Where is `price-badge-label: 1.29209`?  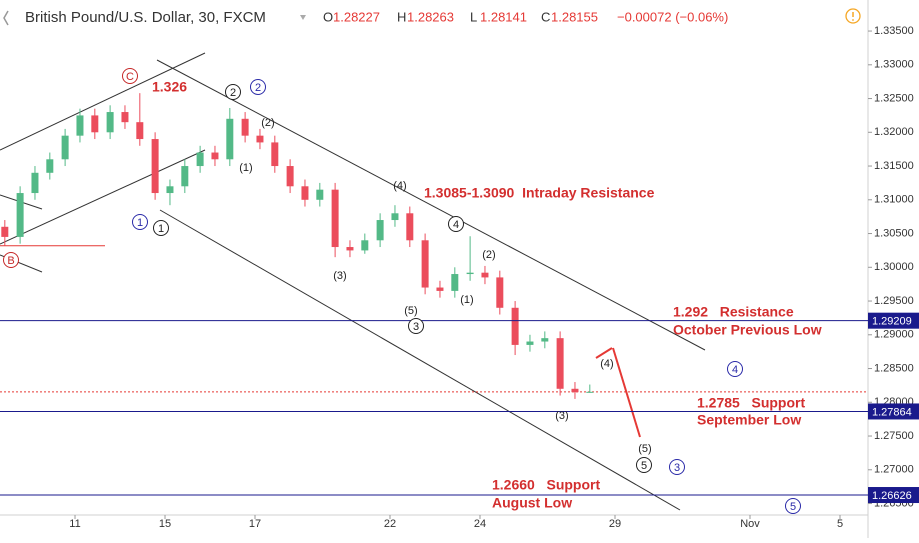 price-badge-label: 1.29209 is located at coordinates (892, 322).